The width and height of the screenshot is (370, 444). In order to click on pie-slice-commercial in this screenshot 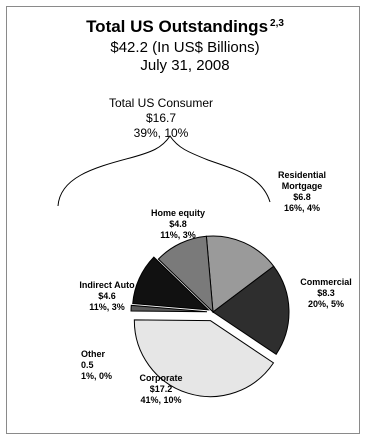, I will do `click(251, 310)`.